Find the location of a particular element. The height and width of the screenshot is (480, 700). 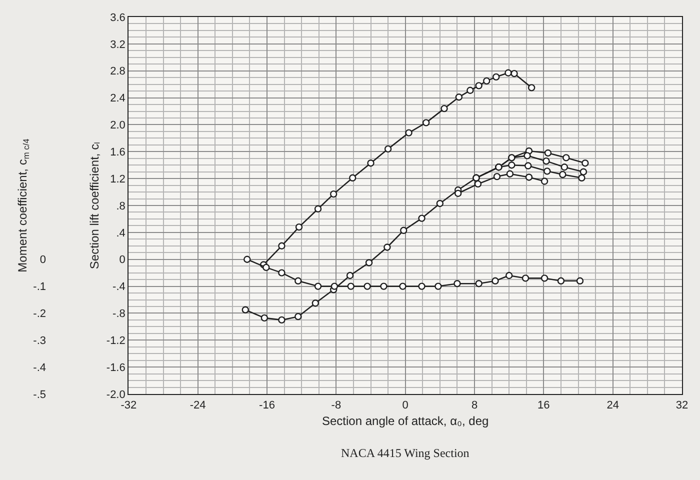

y-tick-label: .8 is located at coordinates (121, 206).